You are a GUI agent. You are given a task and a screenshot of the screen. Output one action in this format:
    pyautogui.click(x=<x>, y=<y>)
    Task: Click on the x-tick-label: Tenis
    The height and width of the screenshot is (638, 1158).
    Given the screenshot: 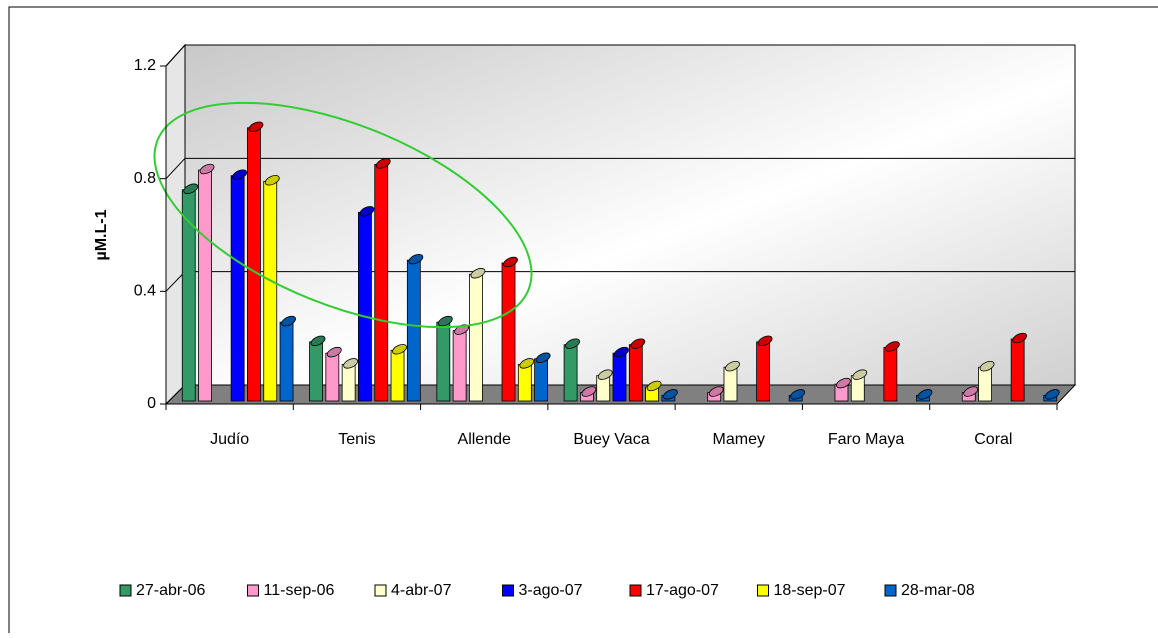 What is the action you would take?
    pyautogui.click(x=356, y=439)
    